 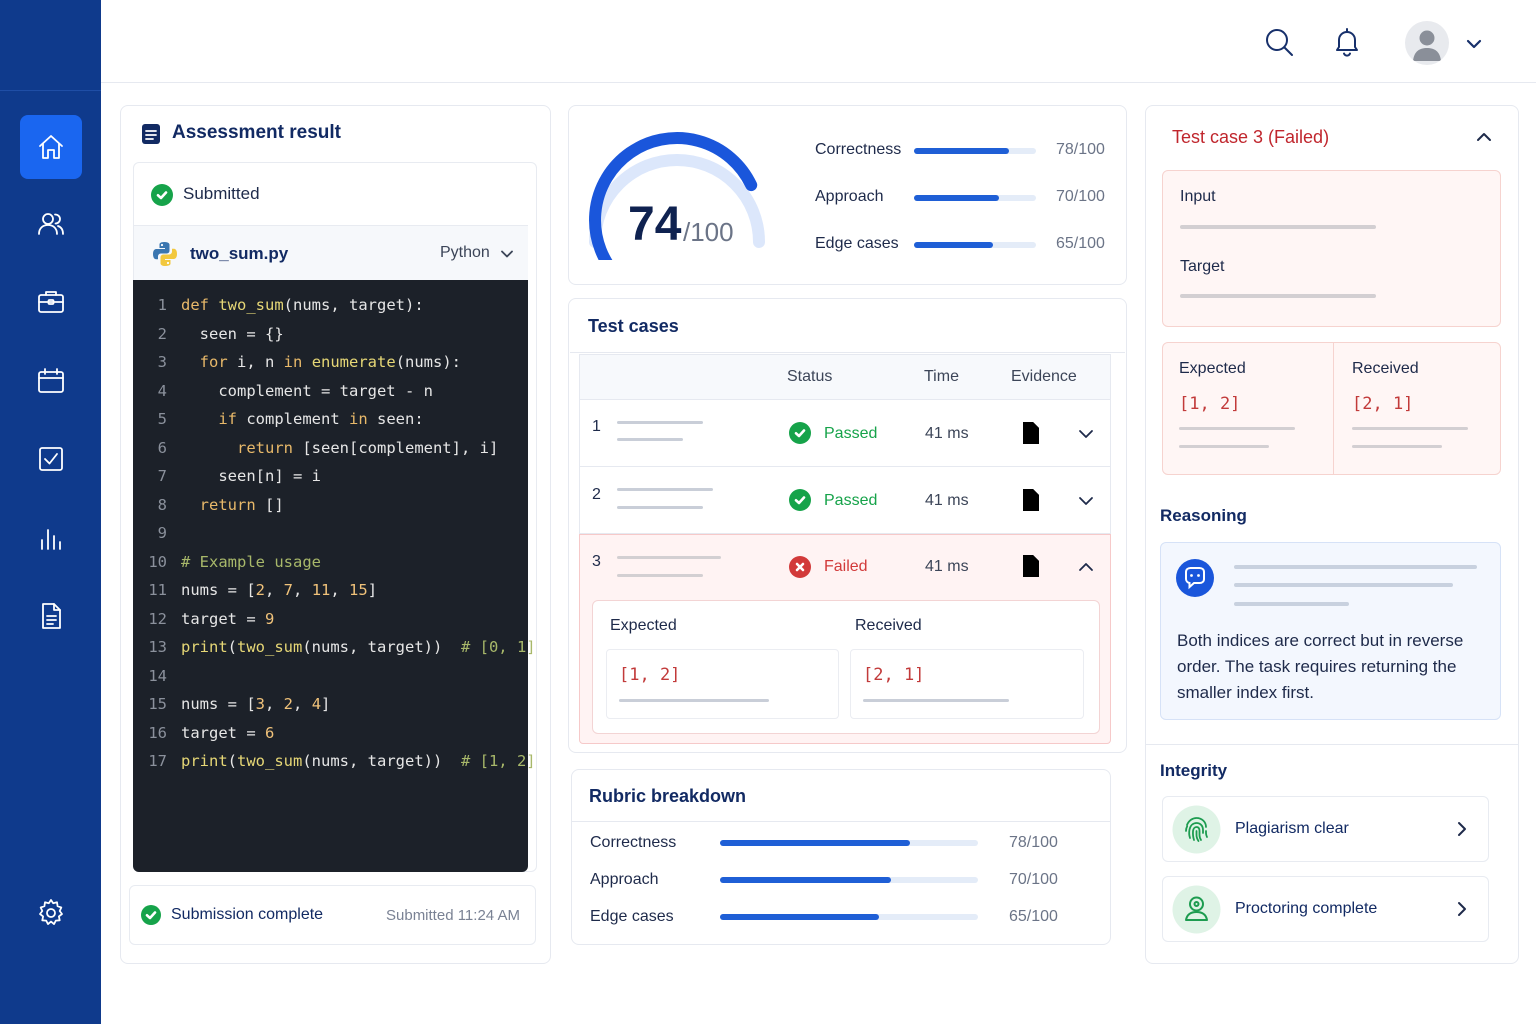 I want to click on user-avatar-icon, so click(x=1427, y=45).